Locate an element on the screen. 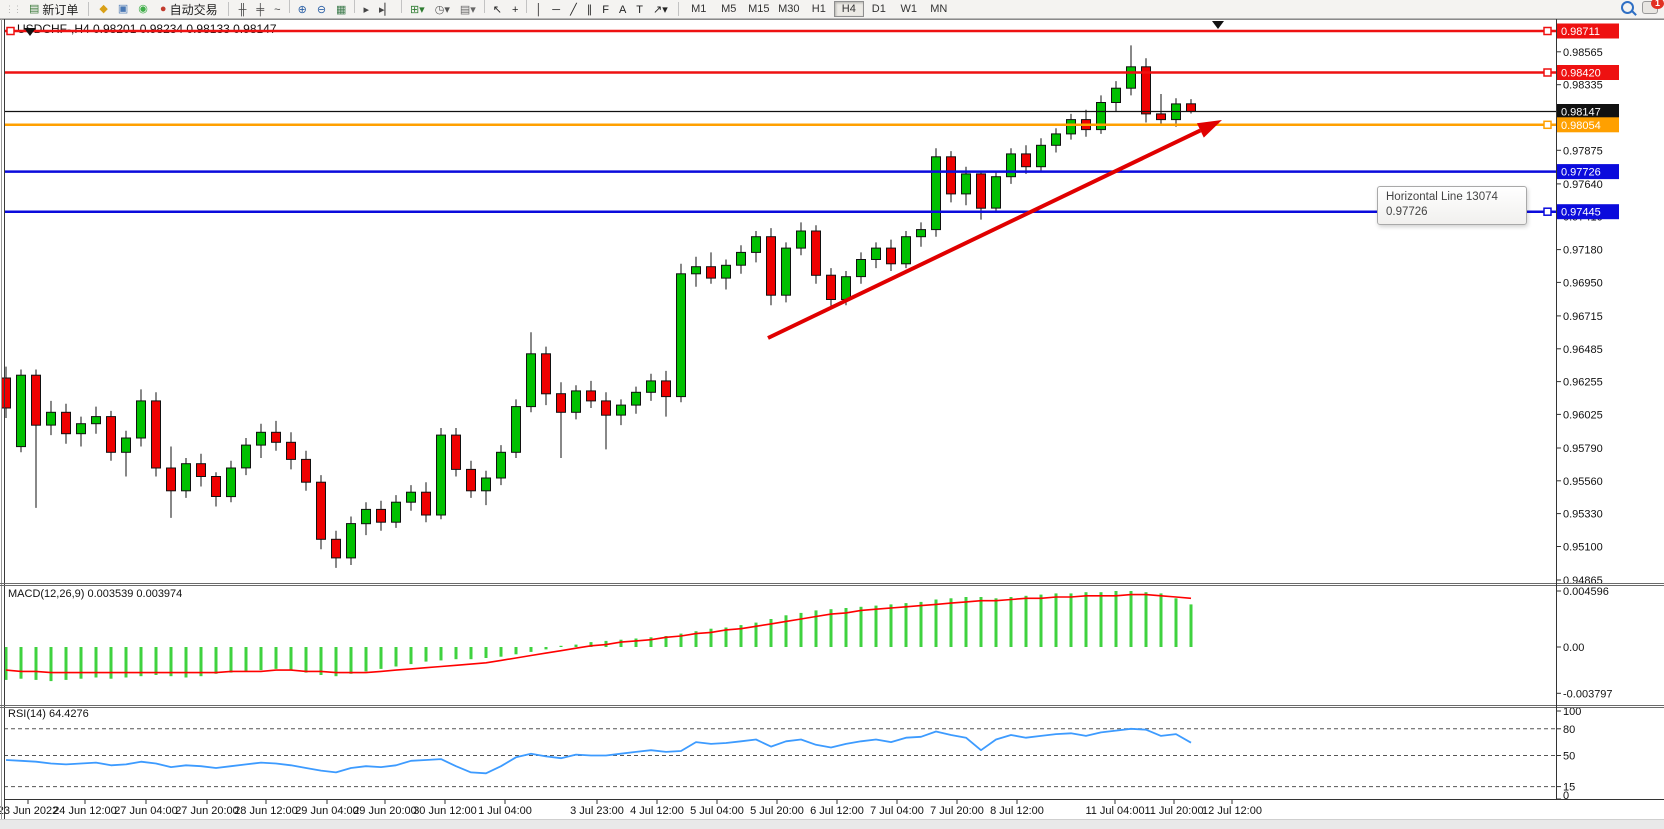  bar-chart-button: ╫ is located at coordinates (243, 10).